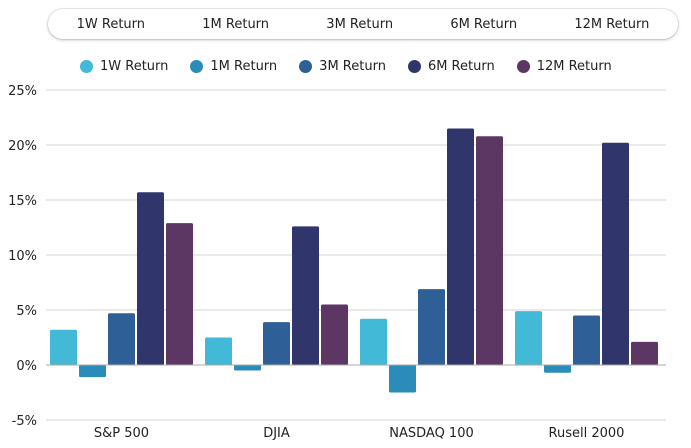  Describe the element at coordinates (22, 146) in the screenshot. I see `y-tick-label: 20%` at that location.